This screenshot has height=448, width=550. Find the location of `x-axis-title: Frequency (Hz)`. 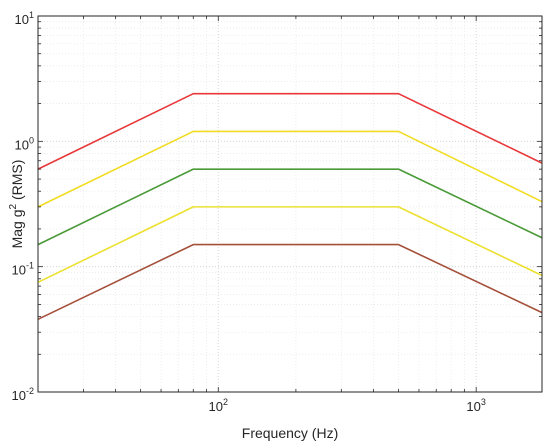

x-axis-title: Frequency (Hz) is located at coordinates (290, 433).